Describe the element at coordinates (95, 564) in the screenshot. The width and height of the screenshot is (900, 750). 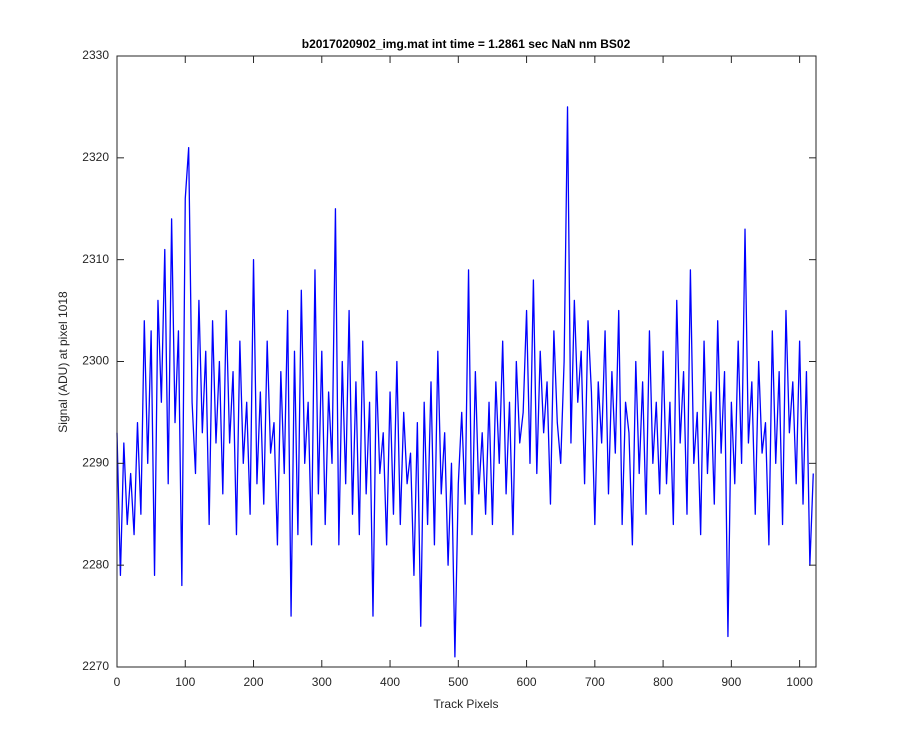
I see `y-tick-label: 2280` at that location.